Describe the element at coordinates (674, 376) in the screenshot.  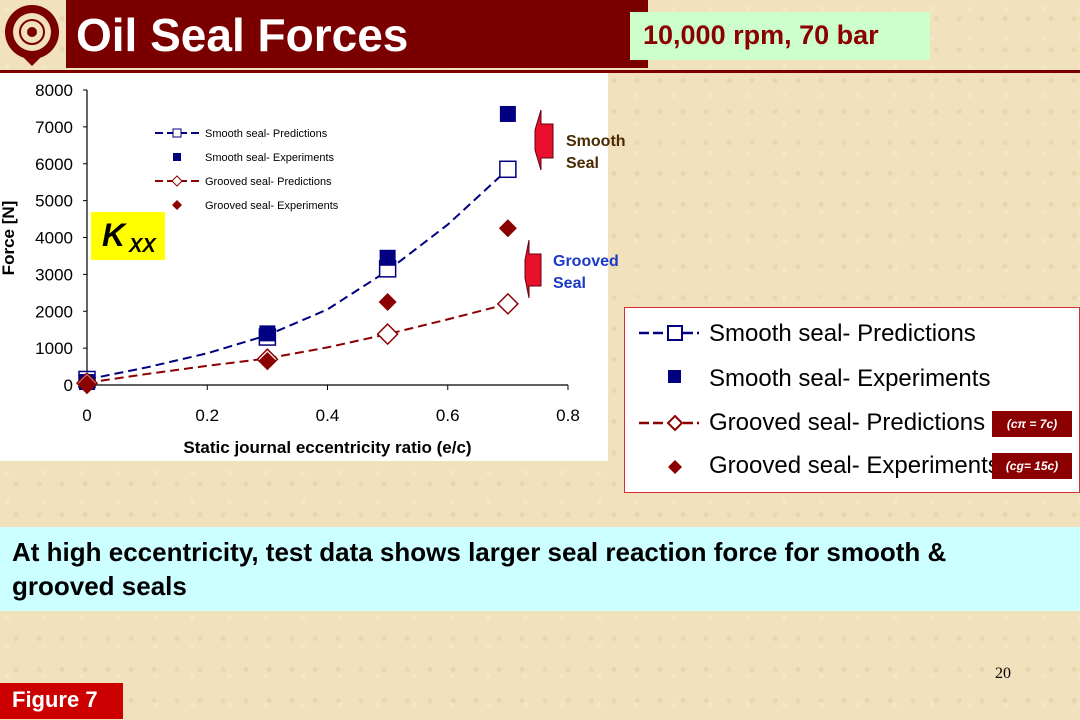
I see `legend-marker-smooth-experiments` at that location.